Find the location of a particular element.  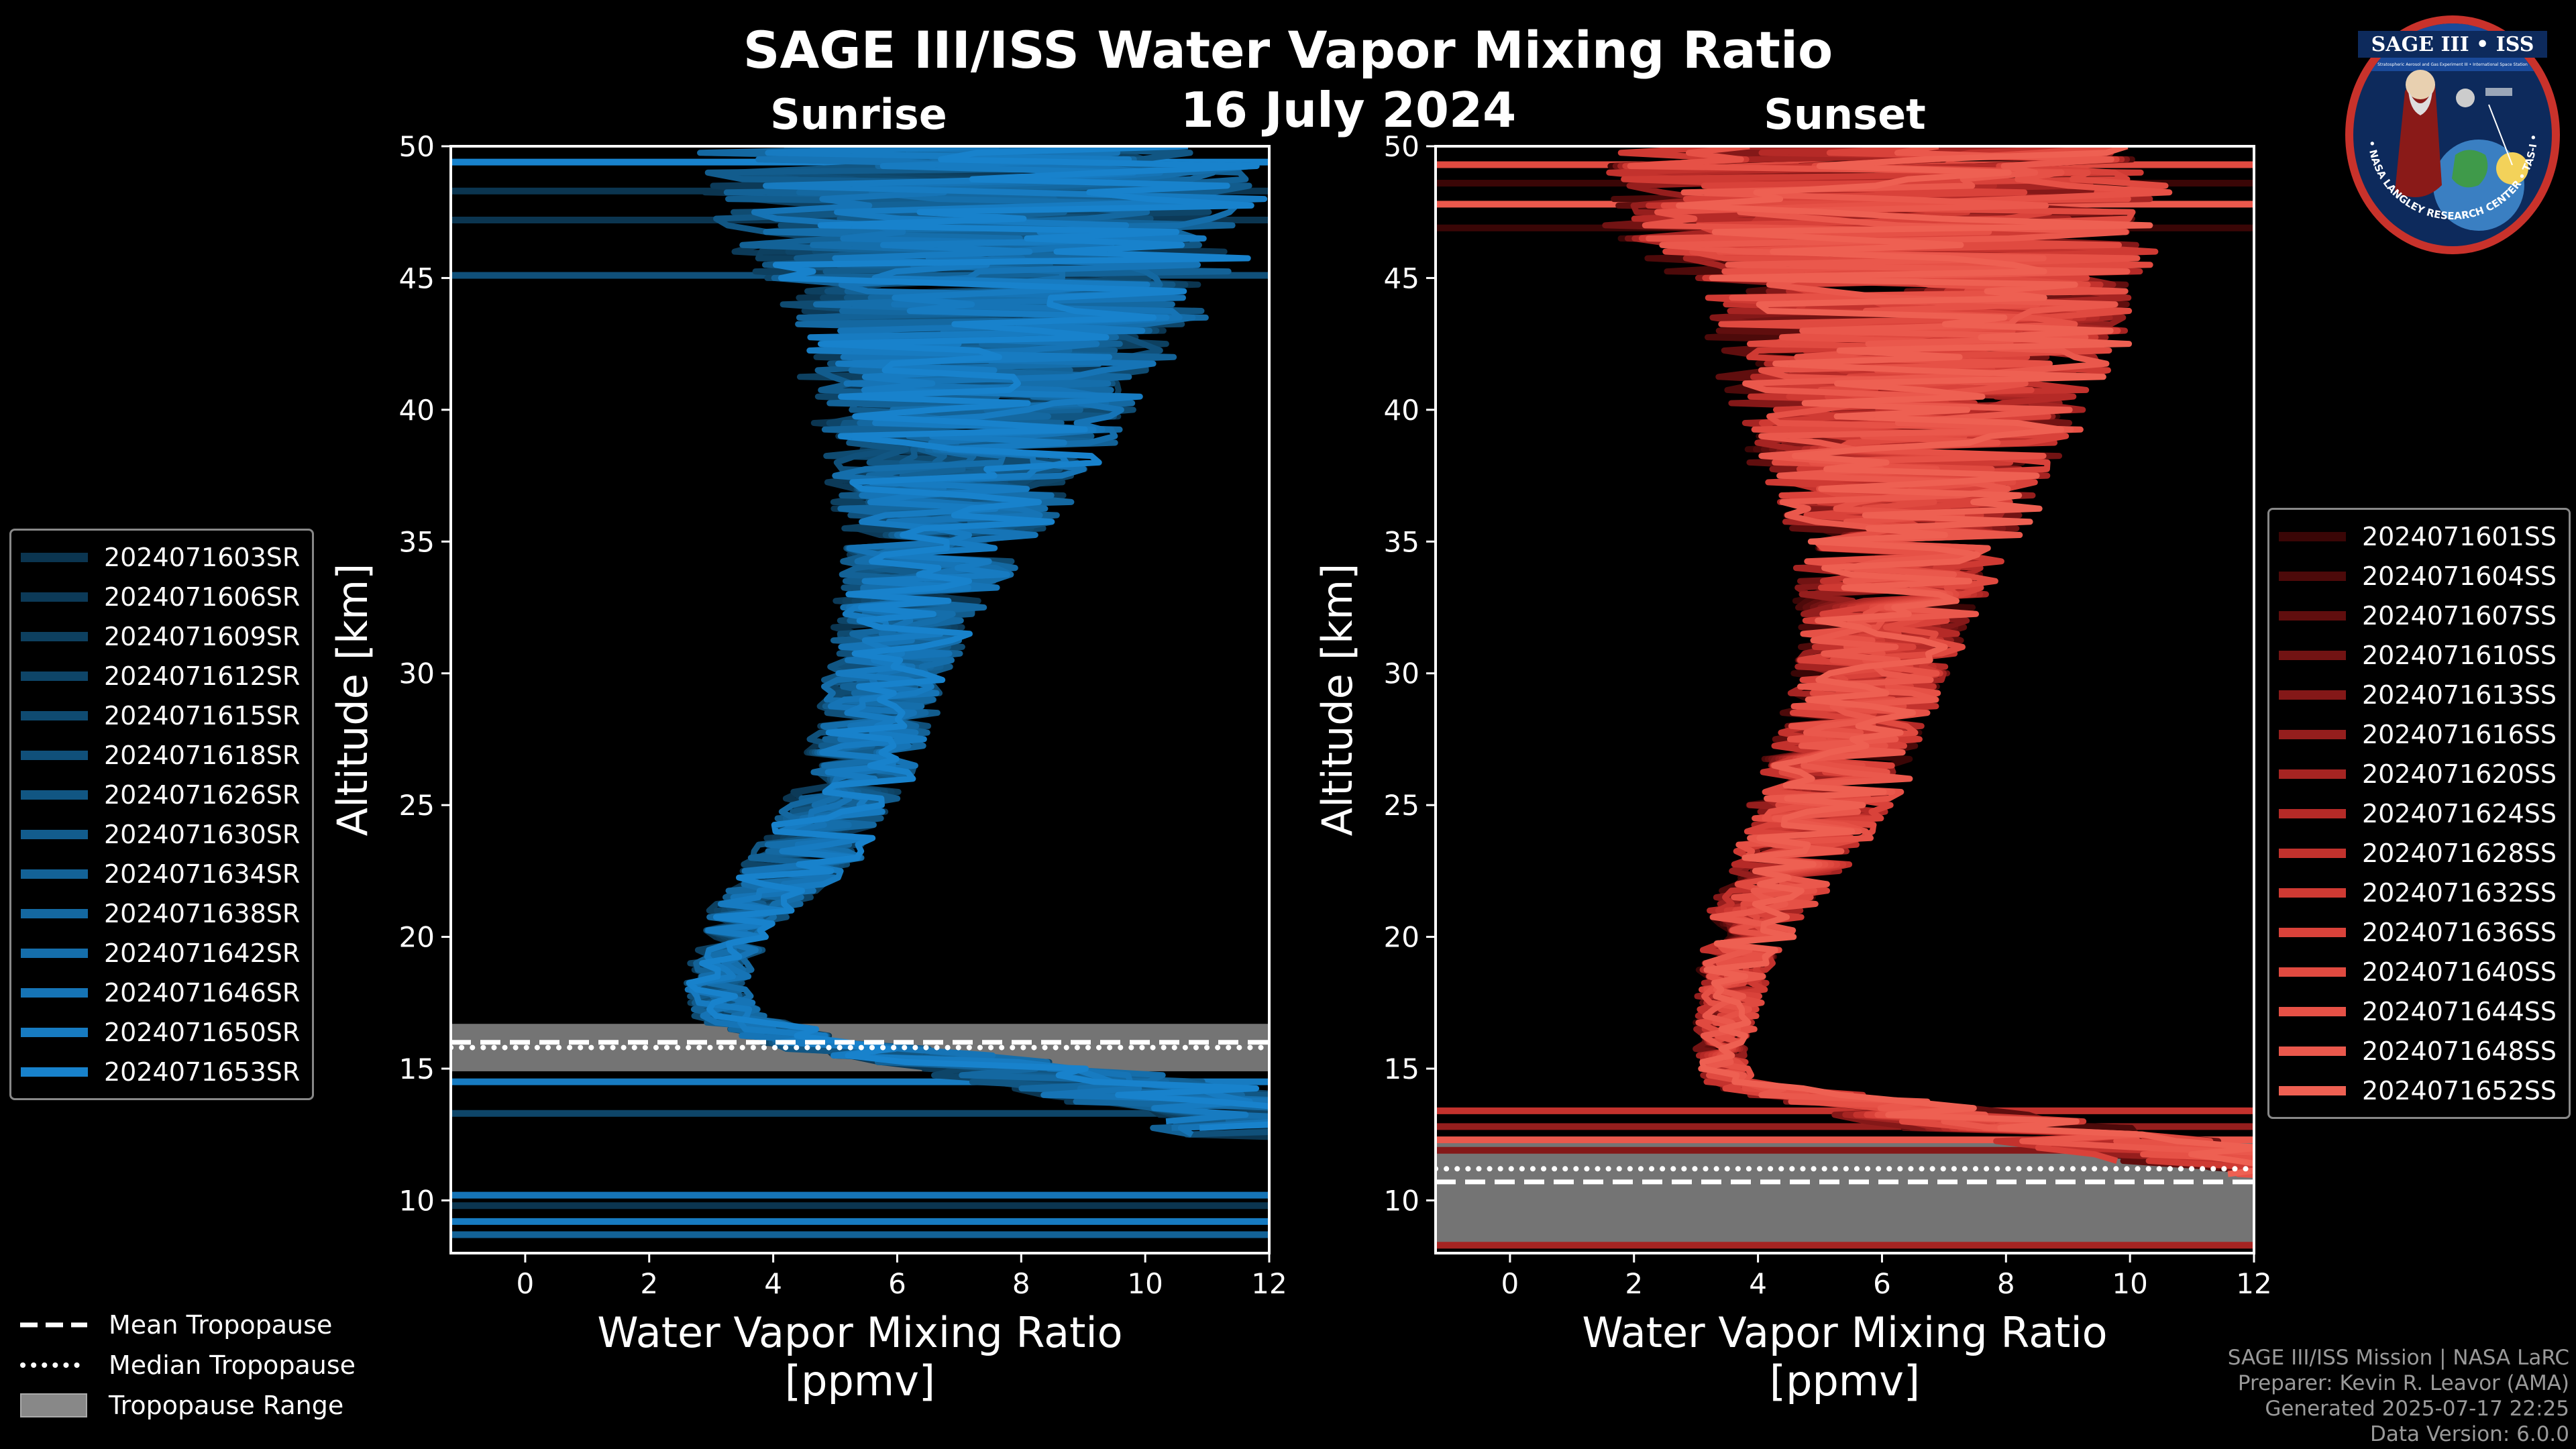

legend-label: 2024071648SS is located at coordinates (2459, 1051).